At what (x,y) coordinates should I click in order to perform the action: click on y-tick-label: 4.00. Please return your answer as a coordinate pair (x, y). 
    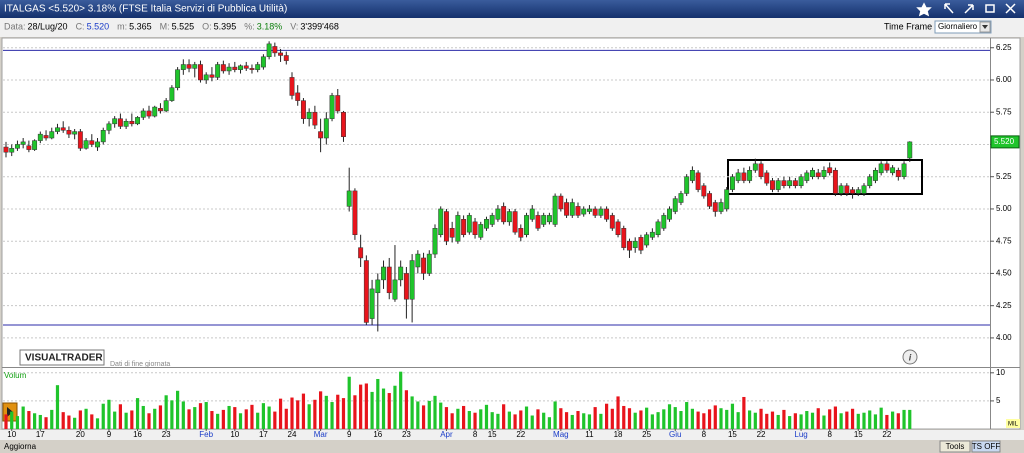
    Looking at the image, I should click on (1004, 337).